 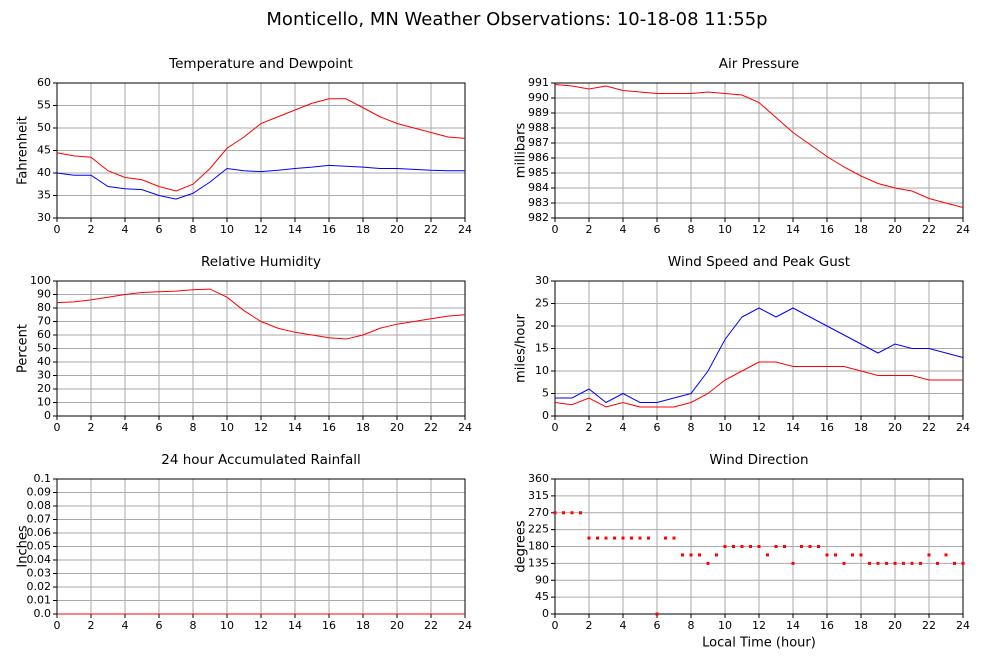 What do you see at coordinates (39, 559) in the screenshot?
I see `y-tick-label: 0.04` at bounding box center [39, 559].